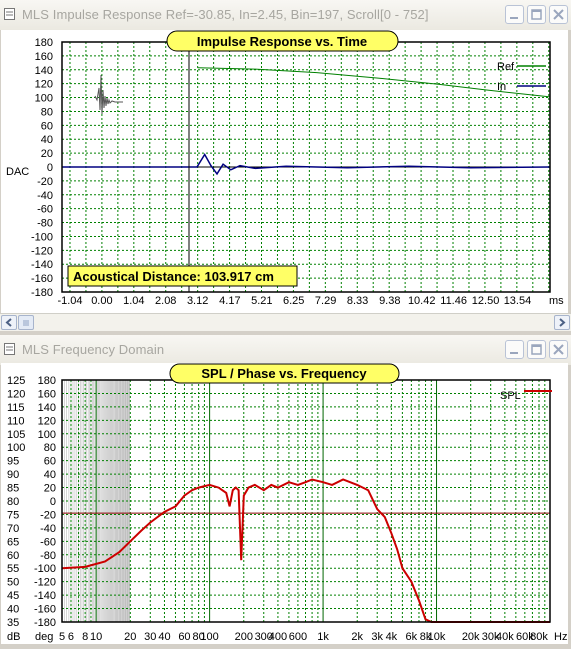 This screenshot has height=649, width=571. What do you see at coordinates (48, 515) in the screenshot?
I see `phase-tick-label: -20` at bounding box center [48, 515].